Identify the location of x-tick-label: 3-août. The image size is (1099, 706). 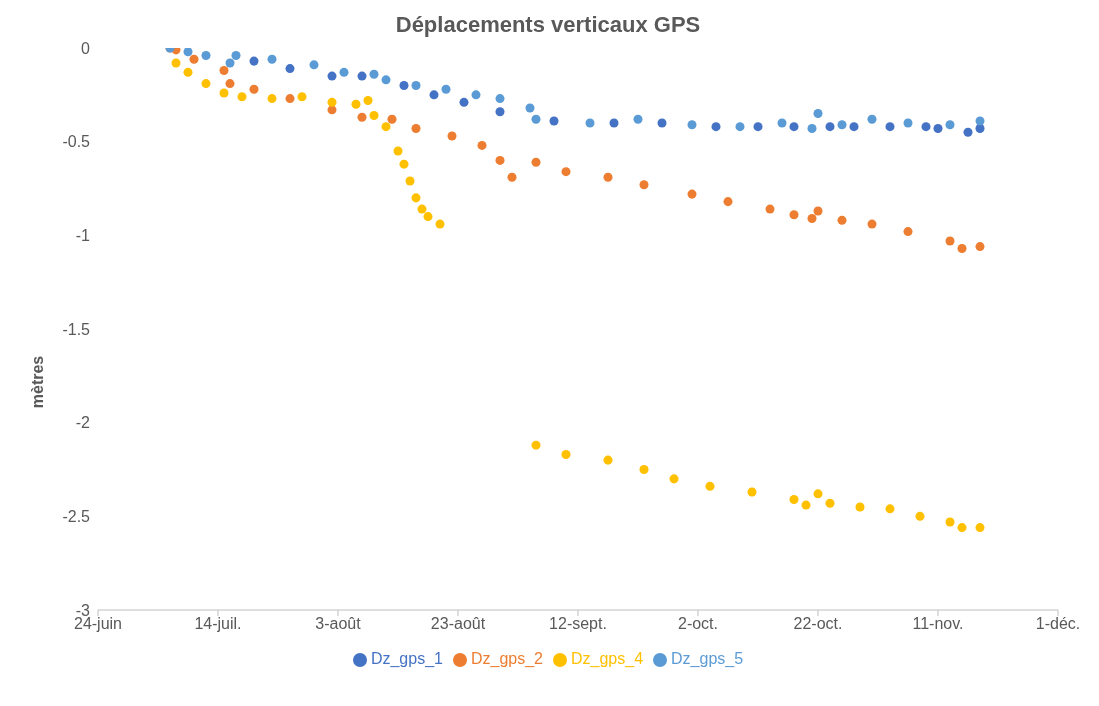
(338, 624).